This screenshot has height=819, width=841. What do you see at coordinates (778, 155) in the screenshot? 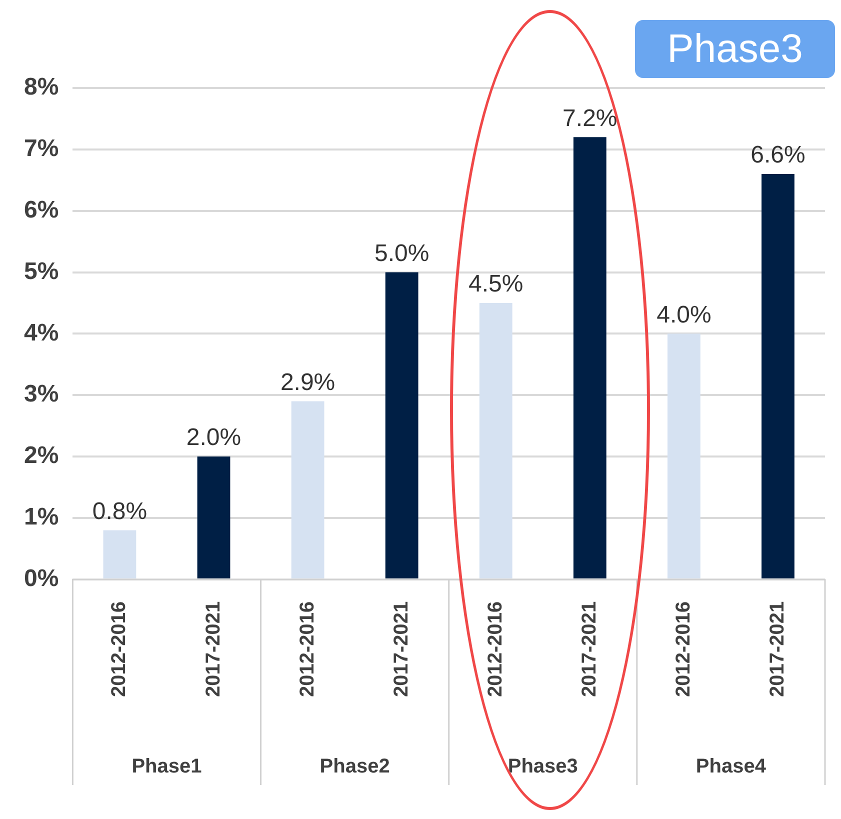
I see `data-label: 6.6%` at bounding box center [778, 155].